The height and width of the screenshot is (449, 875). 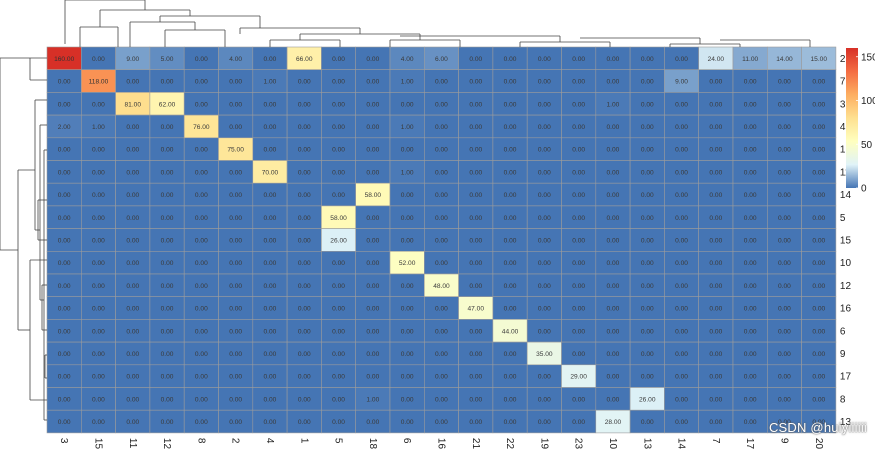 I want to click on column-label: 13, so click(x=646, y=443).